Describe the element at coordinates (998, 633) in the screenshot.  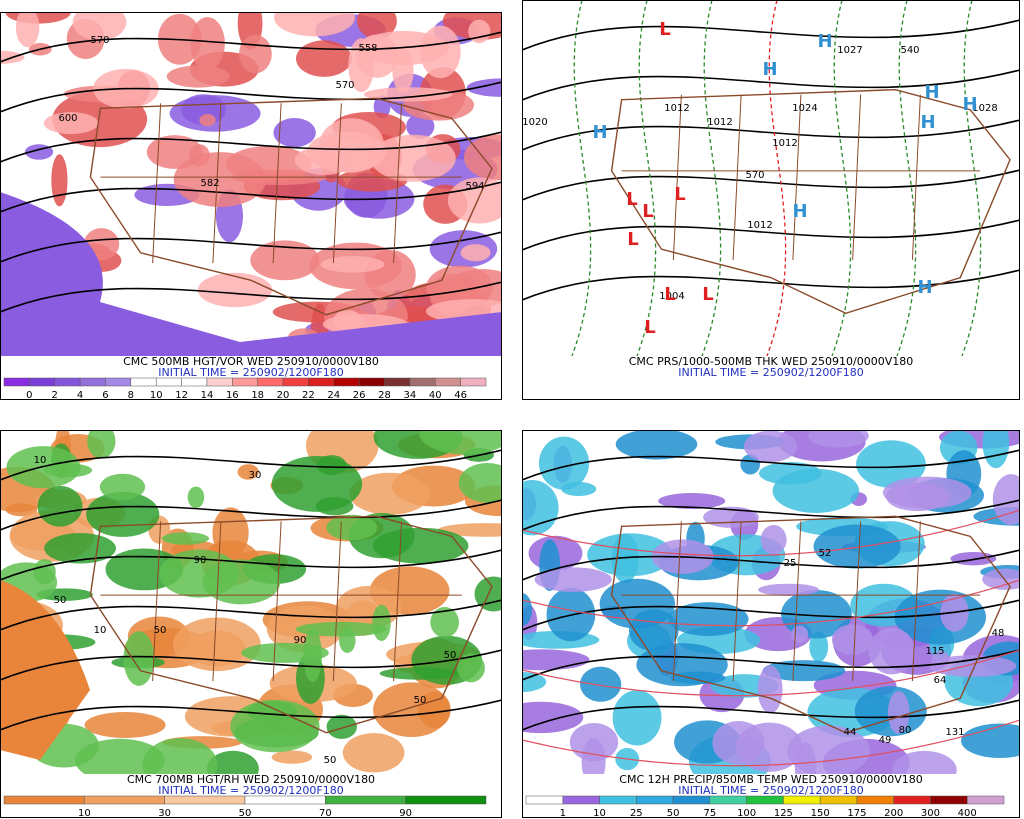
I see `contour-label: 48` at that location.